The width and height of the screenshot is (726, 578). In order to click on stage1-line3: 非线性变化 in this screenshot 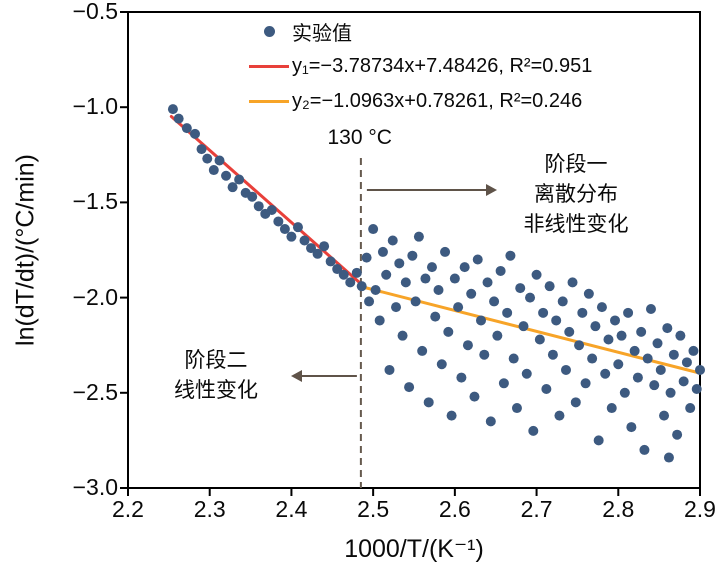, I will do `click(576, 224)`.